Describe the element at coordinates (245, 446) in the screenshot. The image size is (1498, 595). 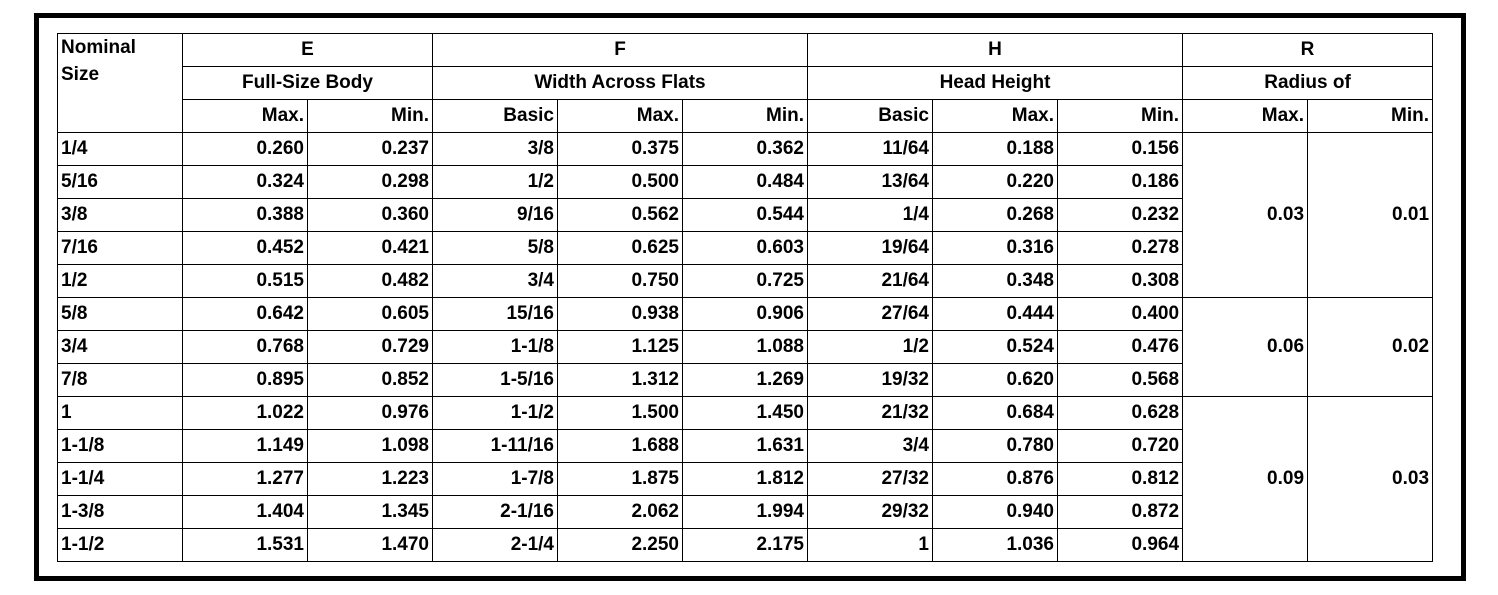
I see `table-cell: 1.149` at that location.